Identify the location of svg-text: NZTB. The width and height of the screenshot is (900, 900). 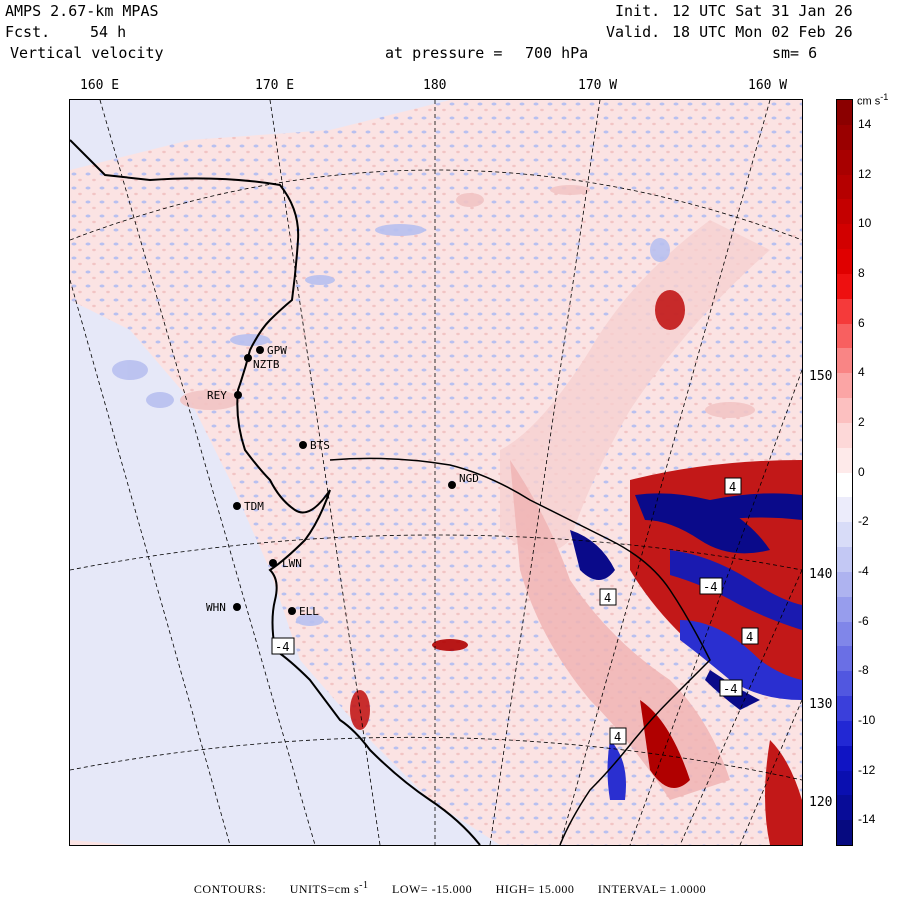
(266, 364).